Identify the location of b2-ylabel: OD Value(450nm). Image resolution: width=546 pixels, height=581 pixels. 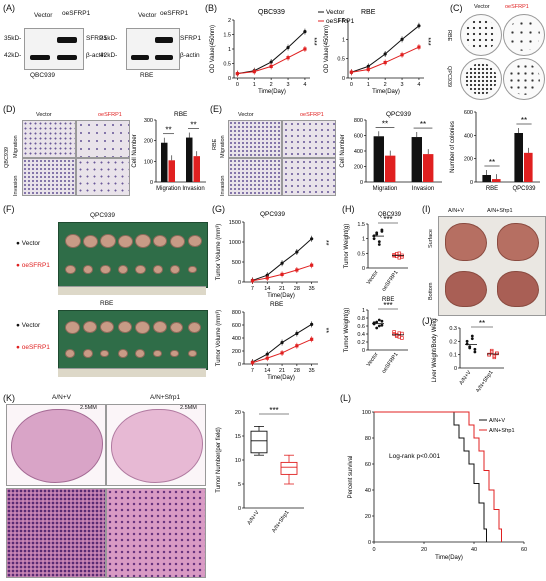
(327, 49).